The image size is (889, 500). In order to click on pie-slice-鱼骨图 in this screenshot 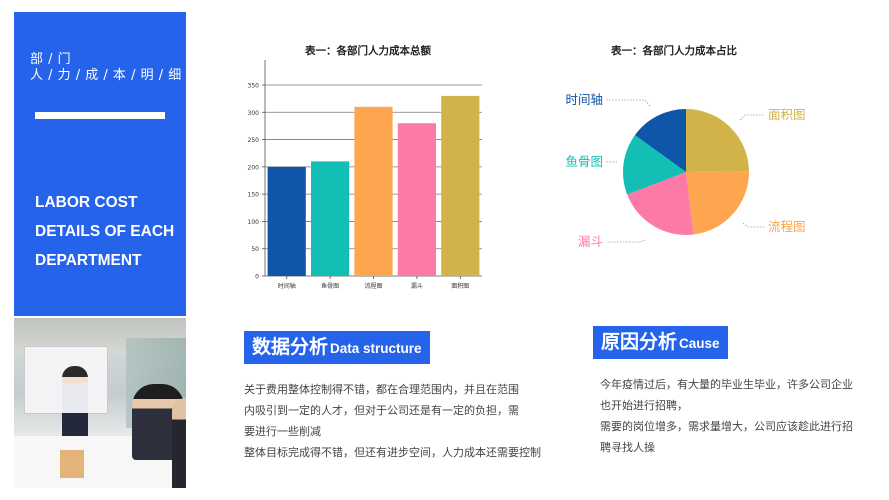, I will do `click(654, 165)`.